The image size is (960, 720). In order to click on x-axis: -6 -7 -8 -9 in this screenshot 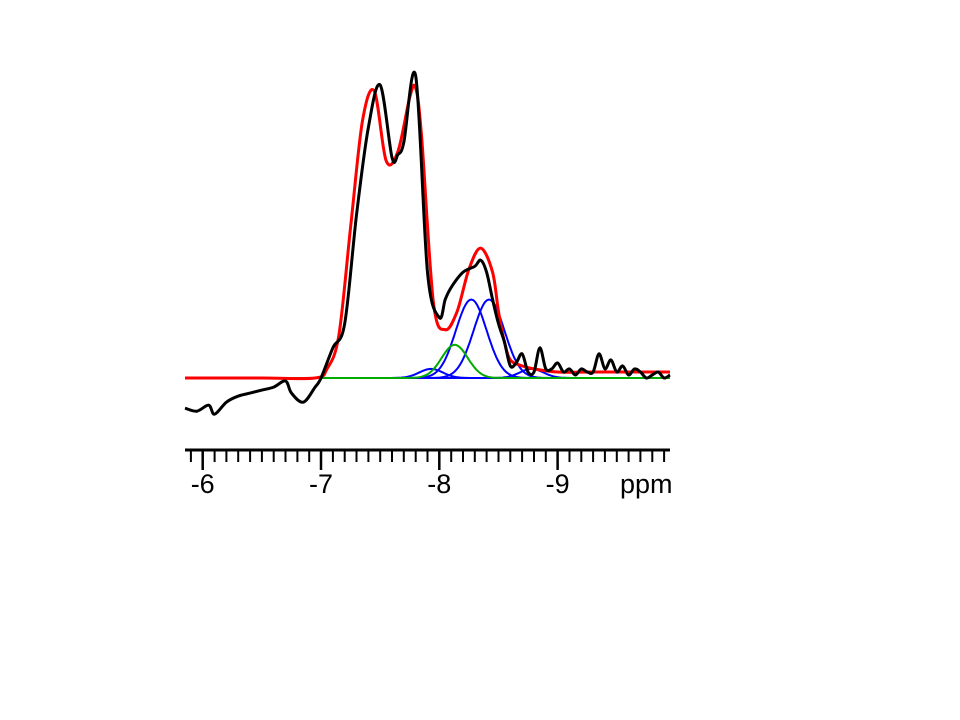, I will do `click(427, 473)`.